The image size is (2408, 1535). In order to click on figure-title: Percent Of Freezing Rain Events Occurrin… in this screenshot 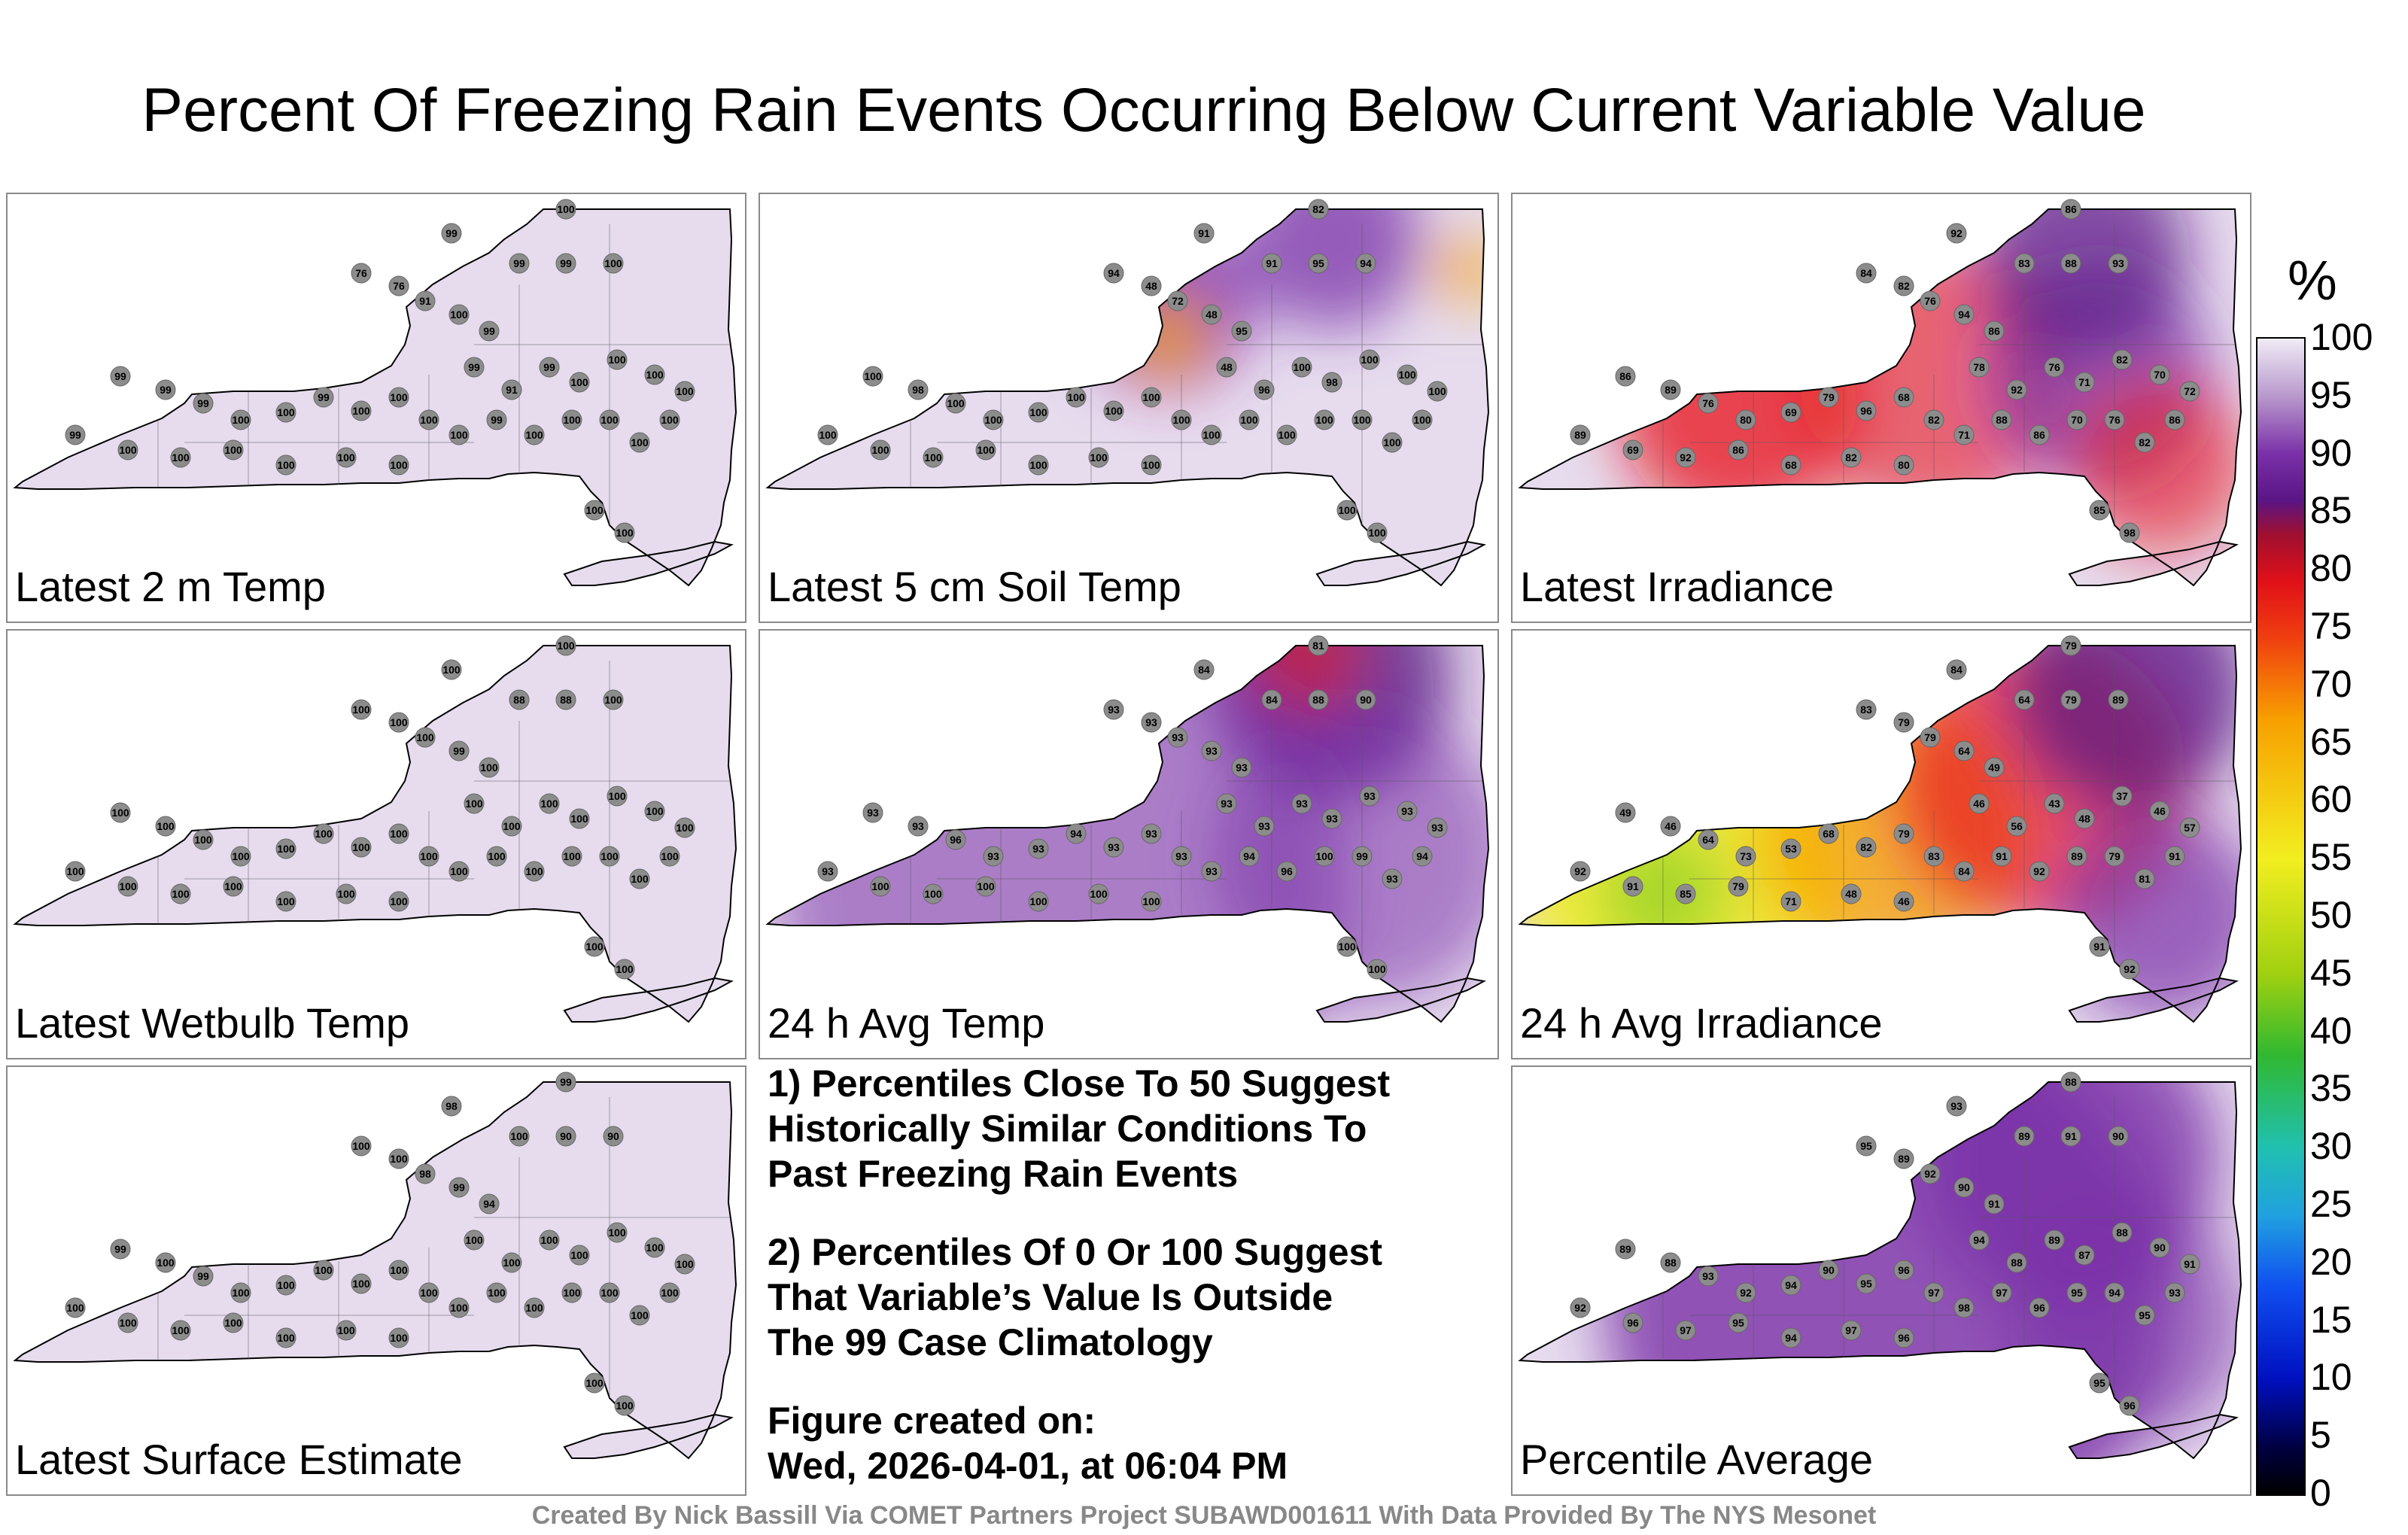, I will do `click(1143, 110)`.